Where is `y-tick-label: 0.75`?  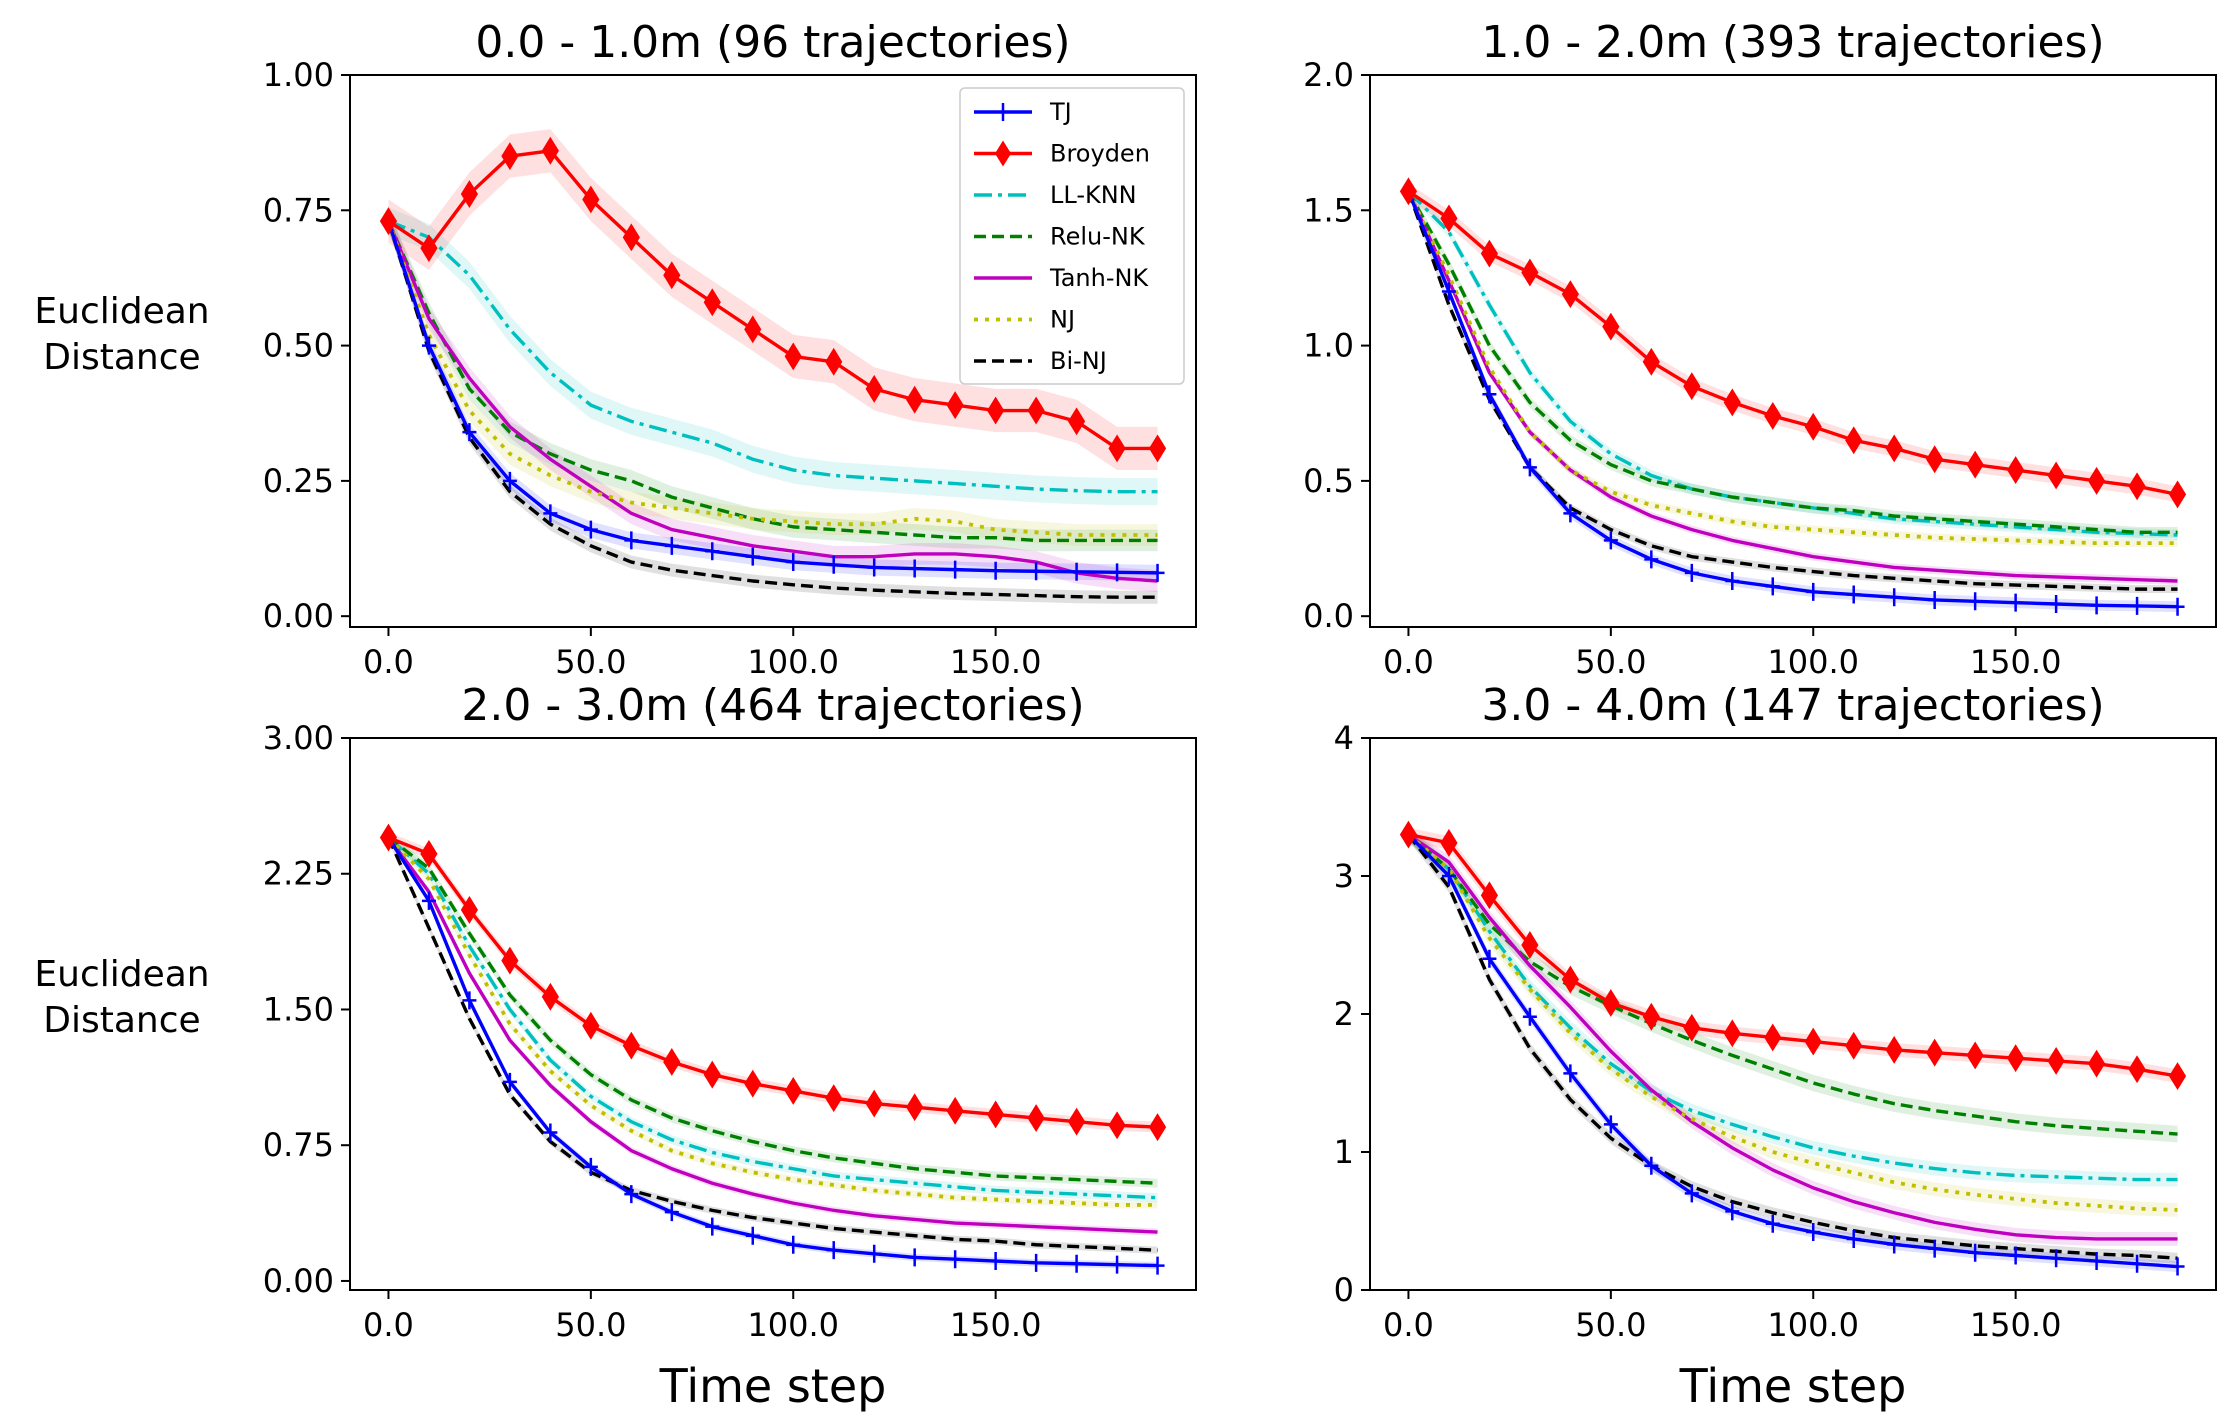 y-tick-label: 0.75 is located at coordinates (298, 1145).